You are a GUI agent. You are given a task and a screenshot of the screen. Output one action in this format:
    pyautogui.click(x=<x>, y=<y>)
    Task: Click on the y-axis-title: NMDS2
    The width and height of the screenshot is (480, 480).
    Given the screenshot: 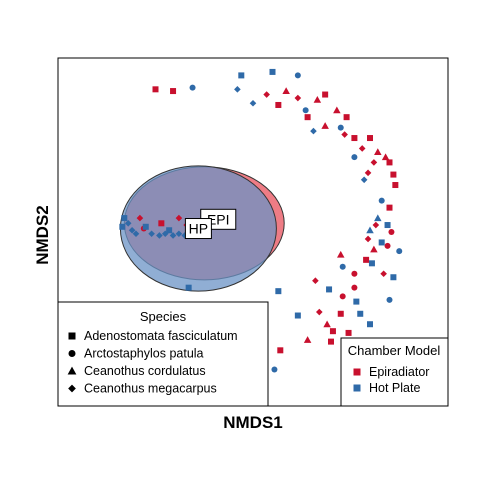 What is the action you would take?
    pyautogui.click(x=42, y=235)
    